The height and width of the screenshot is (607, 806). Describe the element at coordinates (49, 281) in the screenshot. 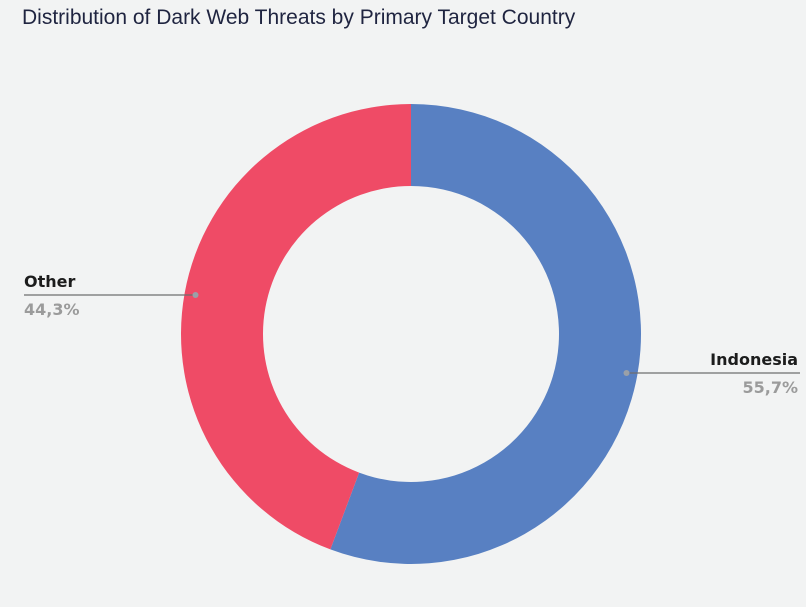

I see `slice-label: Other` at that location.